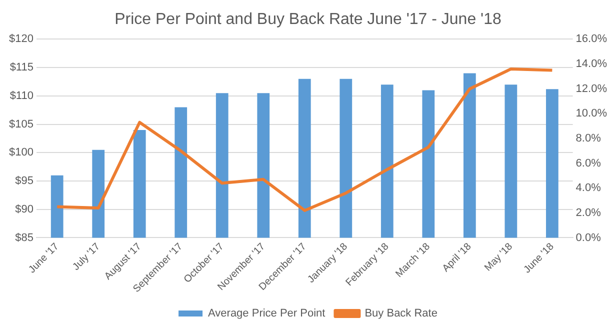 This screenshot has width=616, height=333. What do you see at coordinates (589, 212) in the screenshot?
I see `y2-tick-label: 2.0%` at bounding box center [589, 212].